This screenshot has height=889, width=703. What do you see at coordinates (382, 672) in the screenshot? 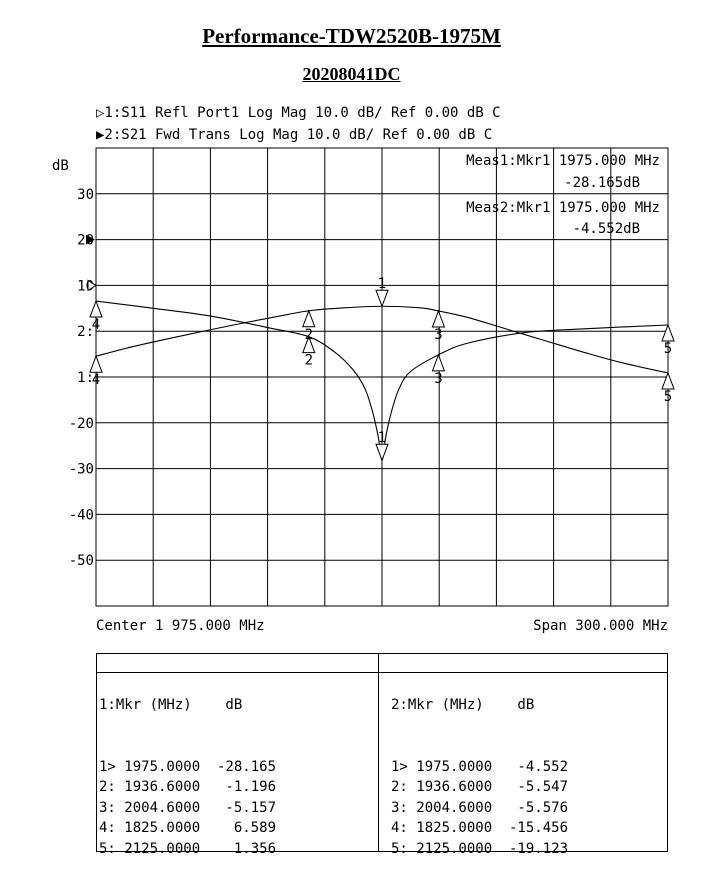
I see `table-header-divider` at bounding box center [382, 672].